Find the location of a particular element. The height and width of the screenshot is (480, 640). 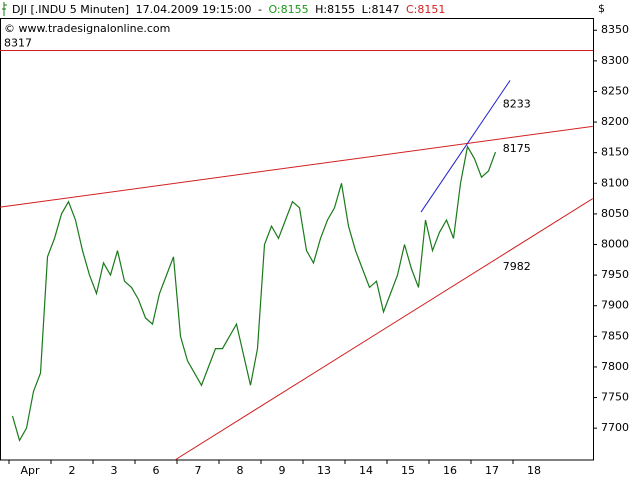

x-tick-label: 18 is located at coordinates (534, 470).